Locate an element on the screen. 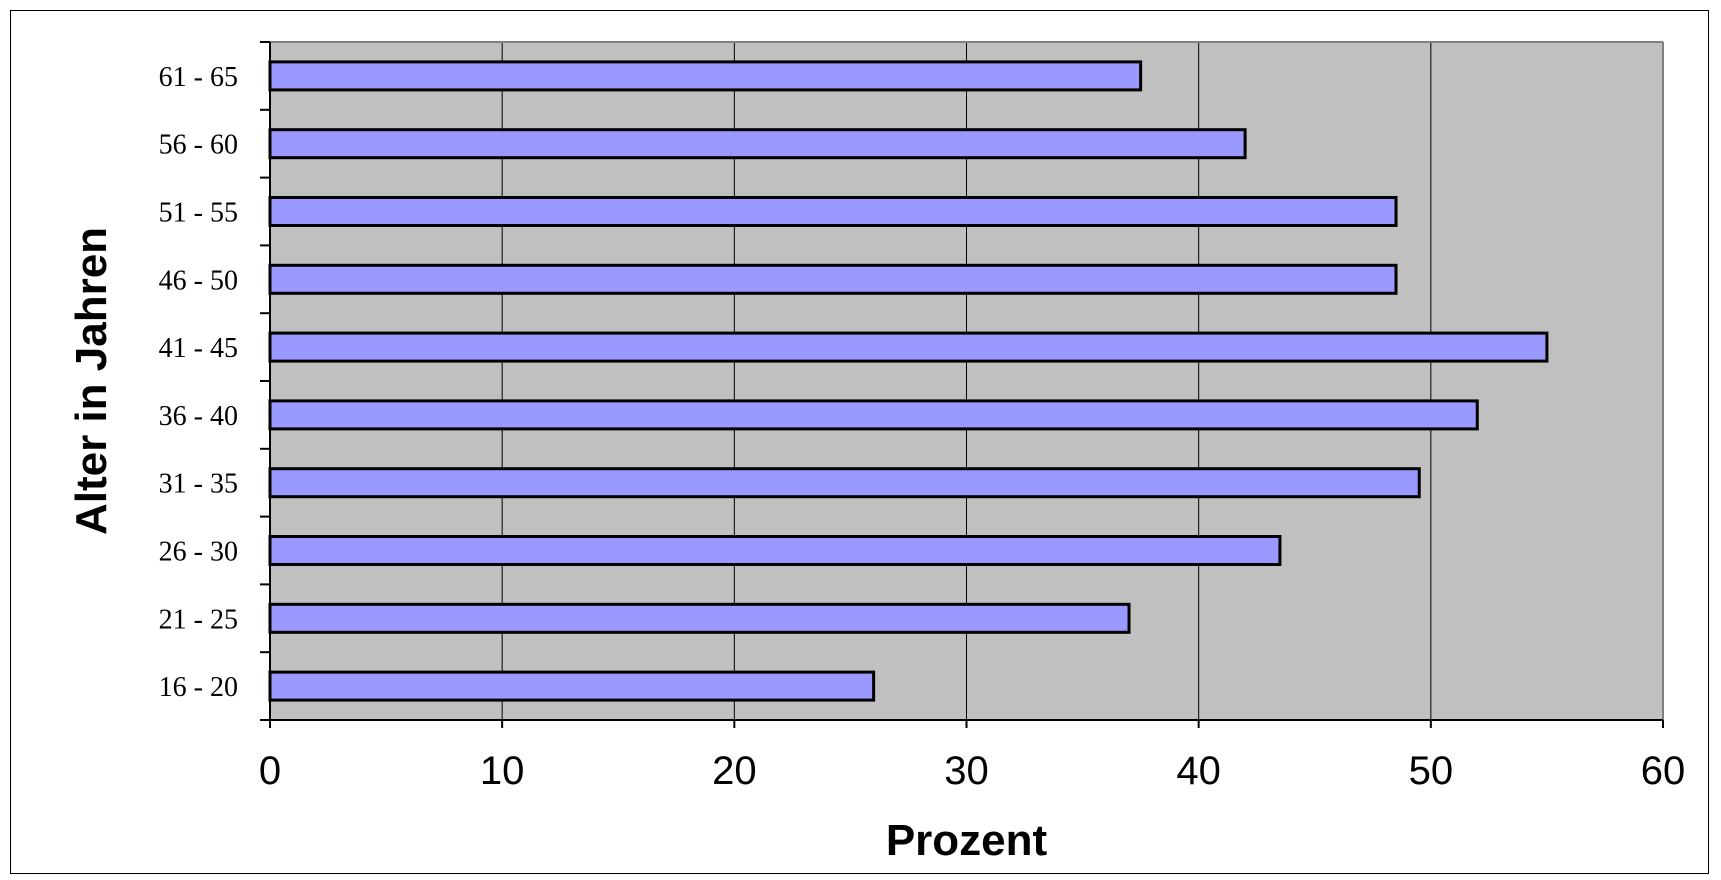 This screenshot has width=1721, height=880. category-label: 61 - 65 is located at coordinates (198, 77).